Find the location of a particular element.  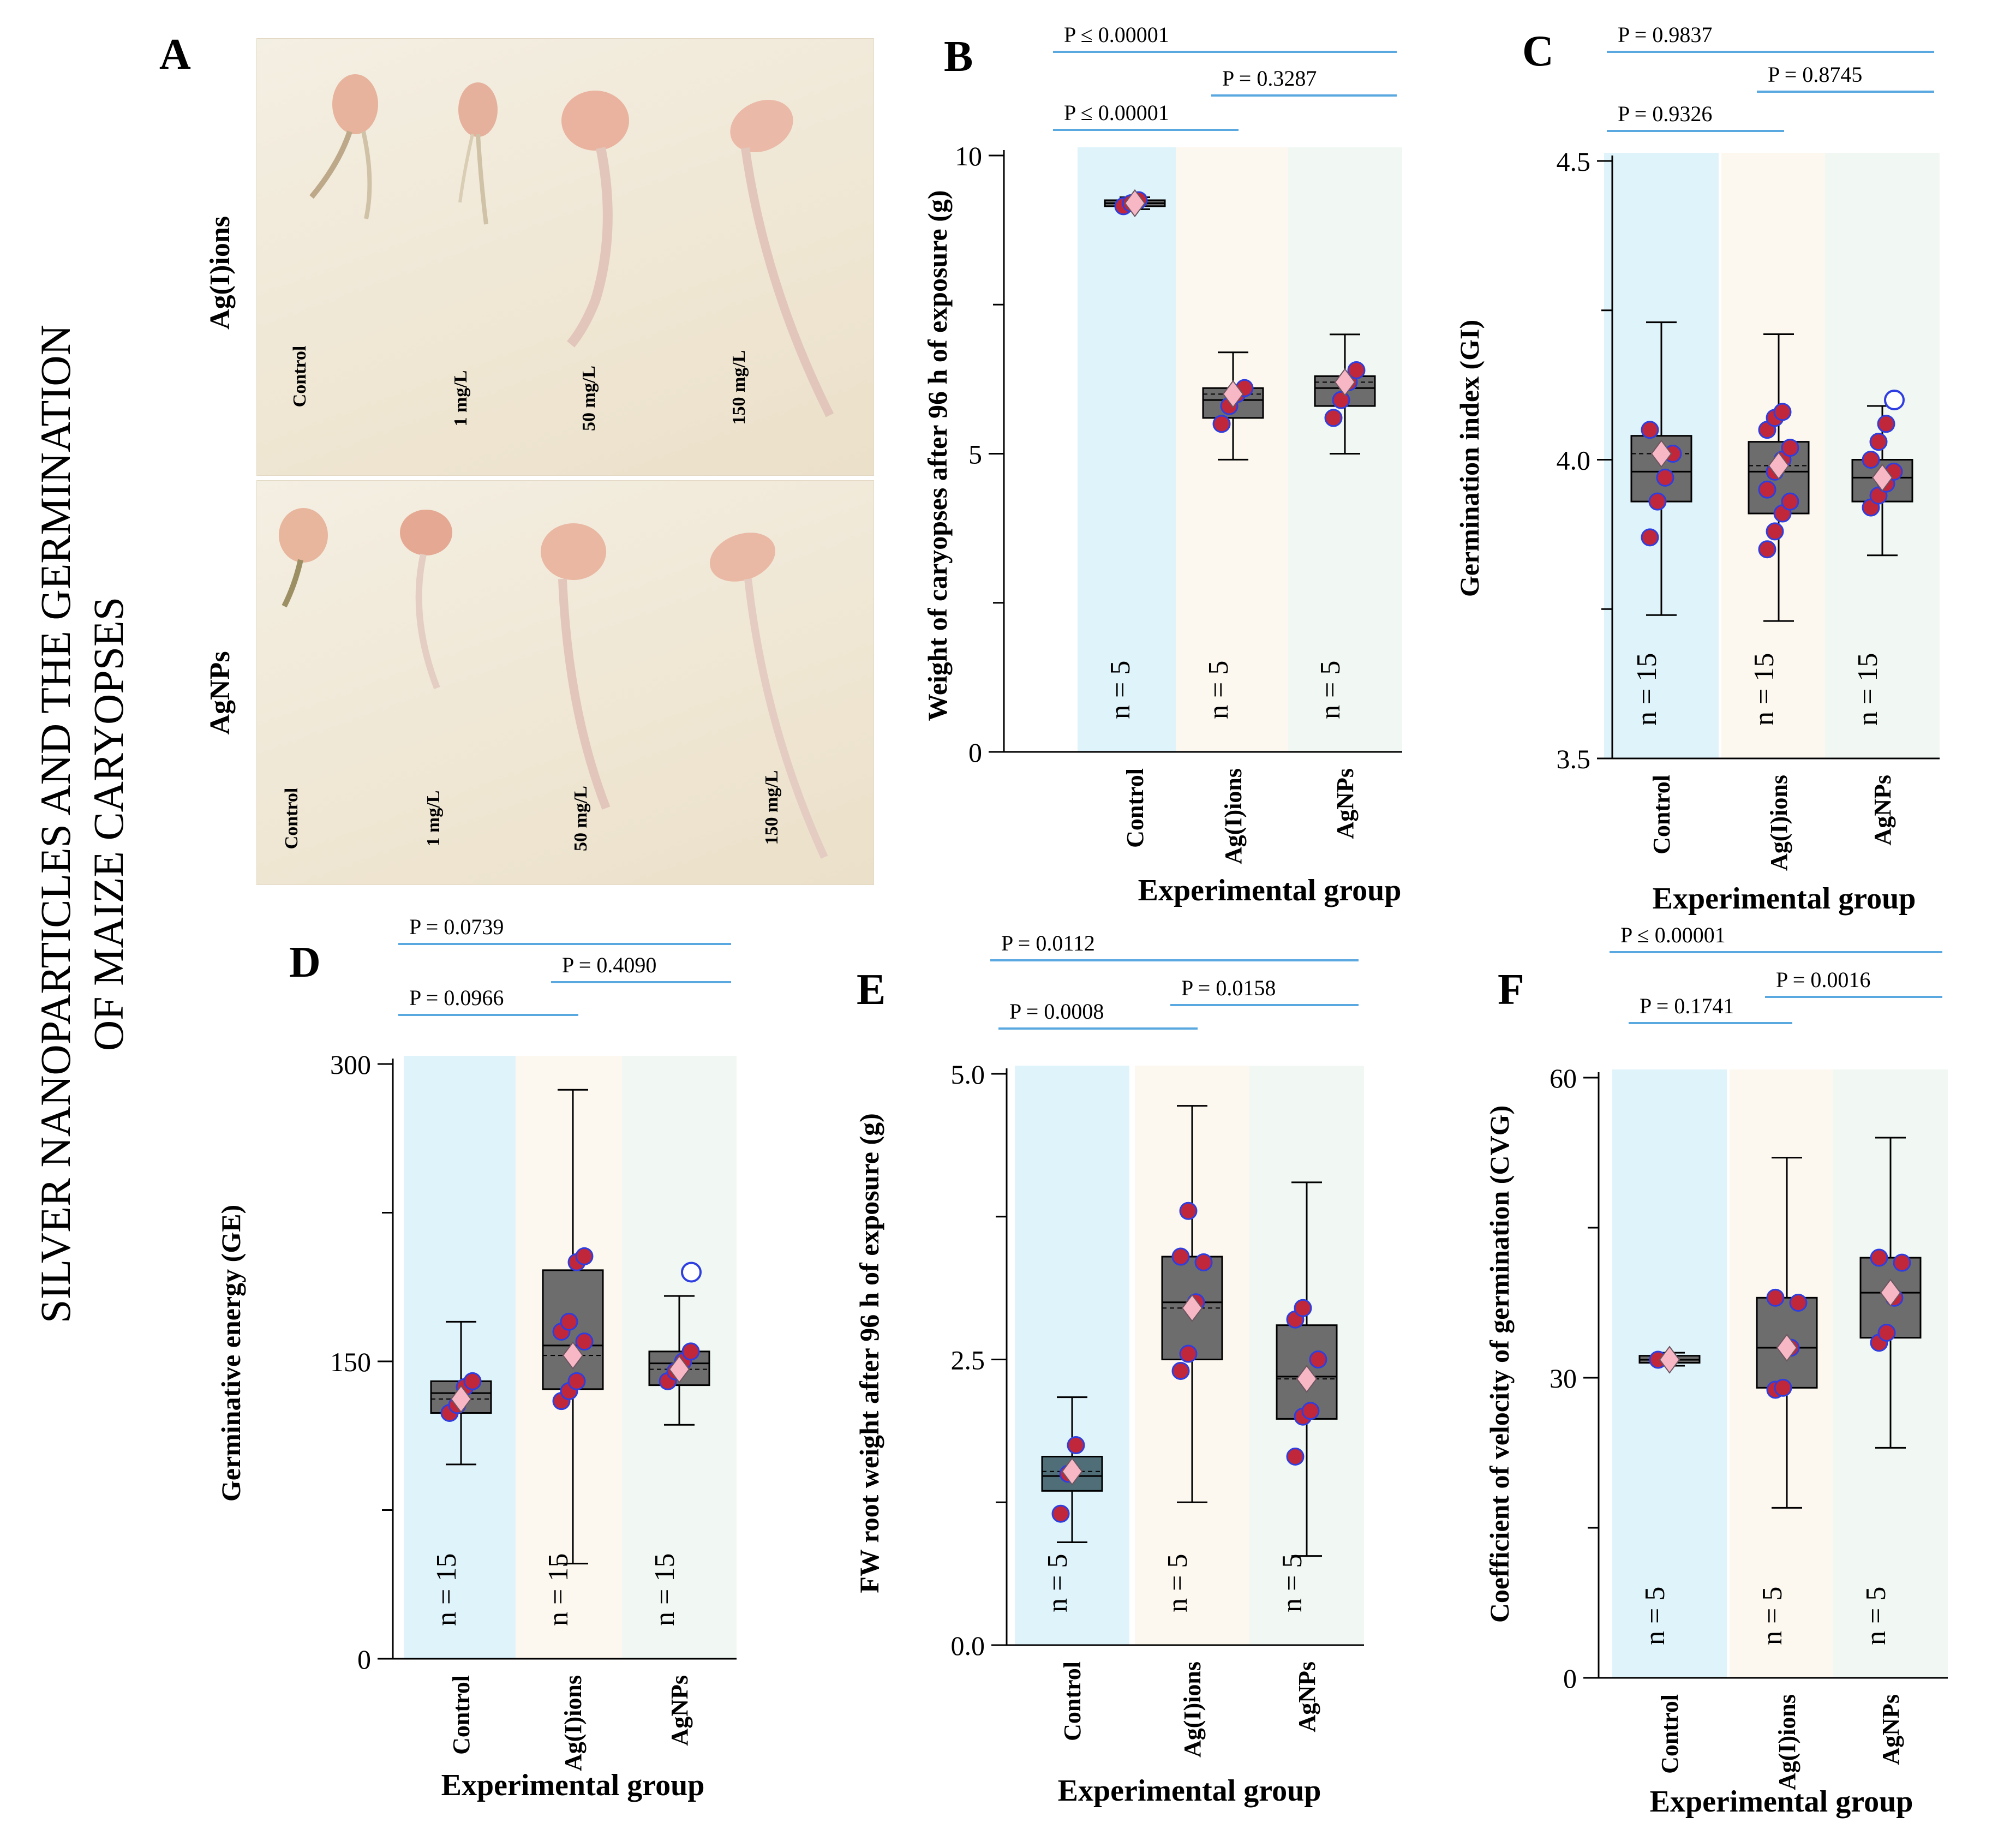

photo-agions is located at coordinates (565, 257).